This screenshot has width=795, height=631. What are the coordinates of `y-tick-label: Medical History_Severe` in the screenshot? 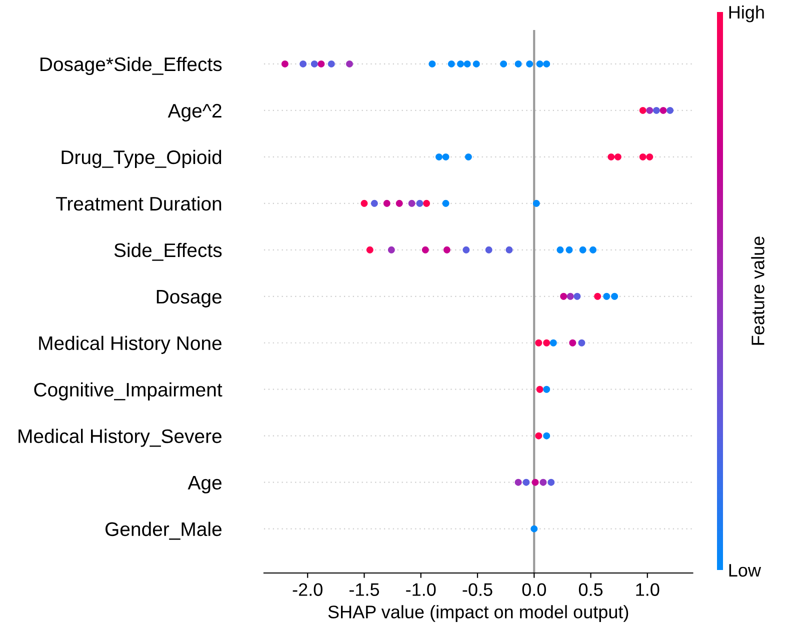 It's located at (120, 437).